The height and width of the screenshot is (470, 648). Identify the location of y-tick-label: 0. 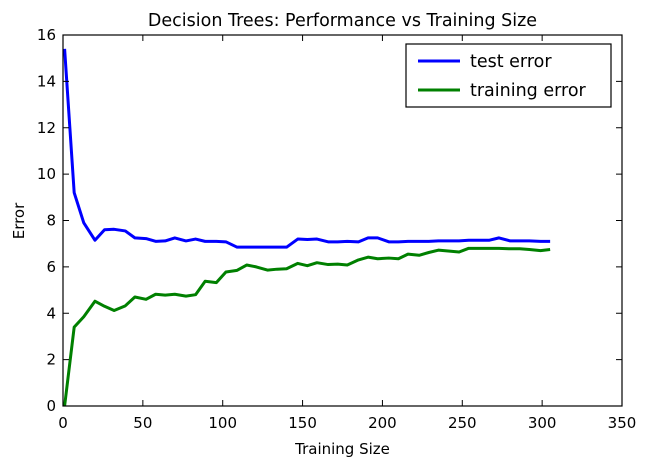
(51, 406).